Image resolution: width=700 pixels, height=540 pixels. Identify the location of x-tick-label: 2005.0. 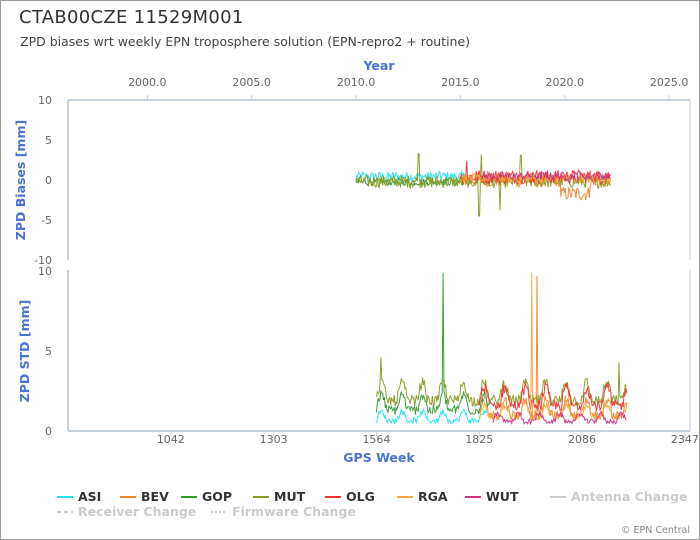
(251, 82).